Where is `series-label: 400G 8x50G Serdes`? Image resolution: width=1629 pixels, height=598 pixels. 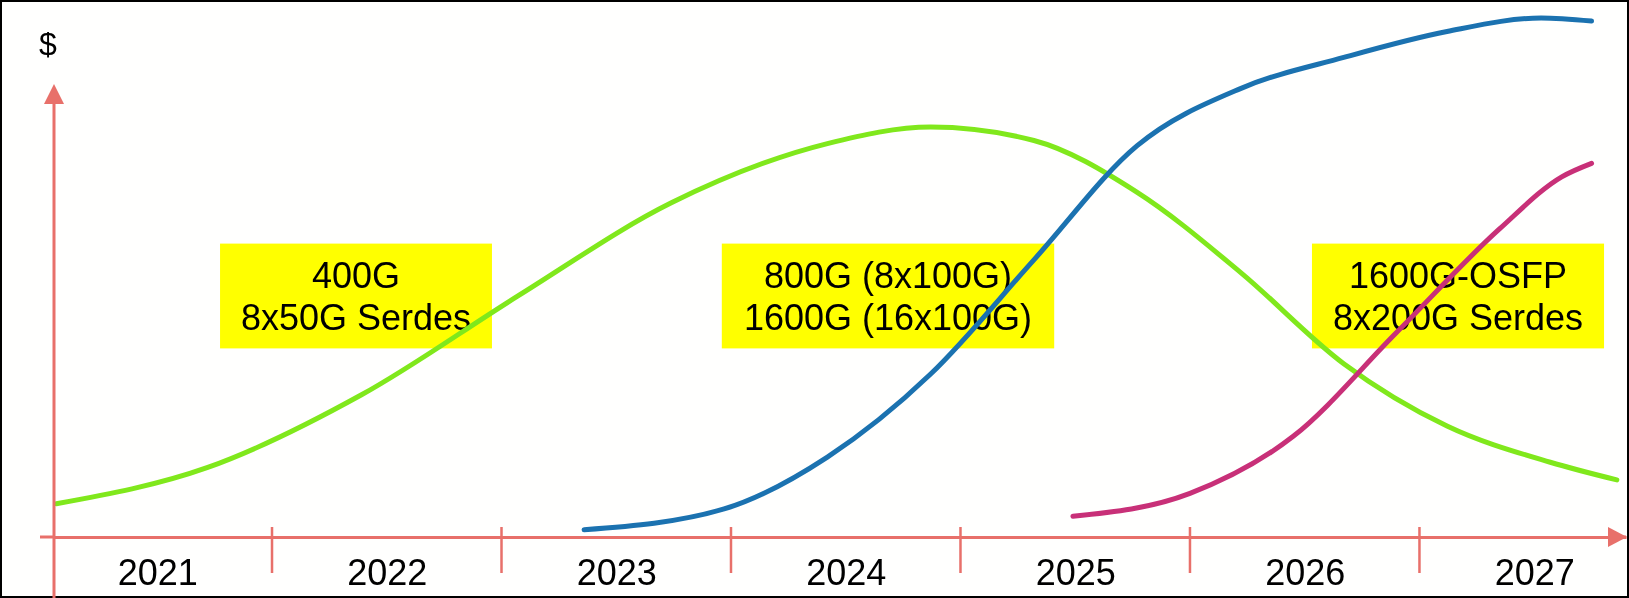
series-label: 400G 8x50G Serdes is located at coordinates (356, 296).